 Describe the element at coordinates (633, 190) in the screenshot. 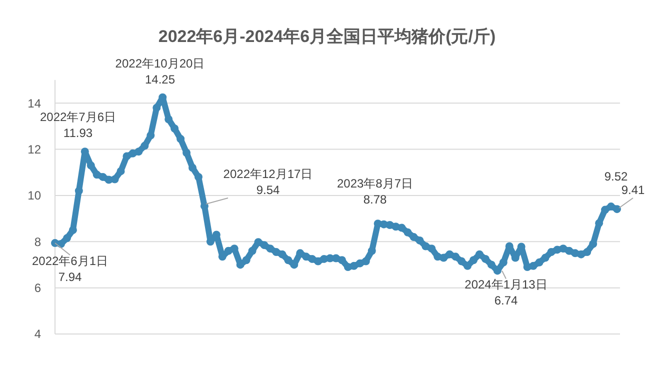

I see `text: 9.41` at that location.